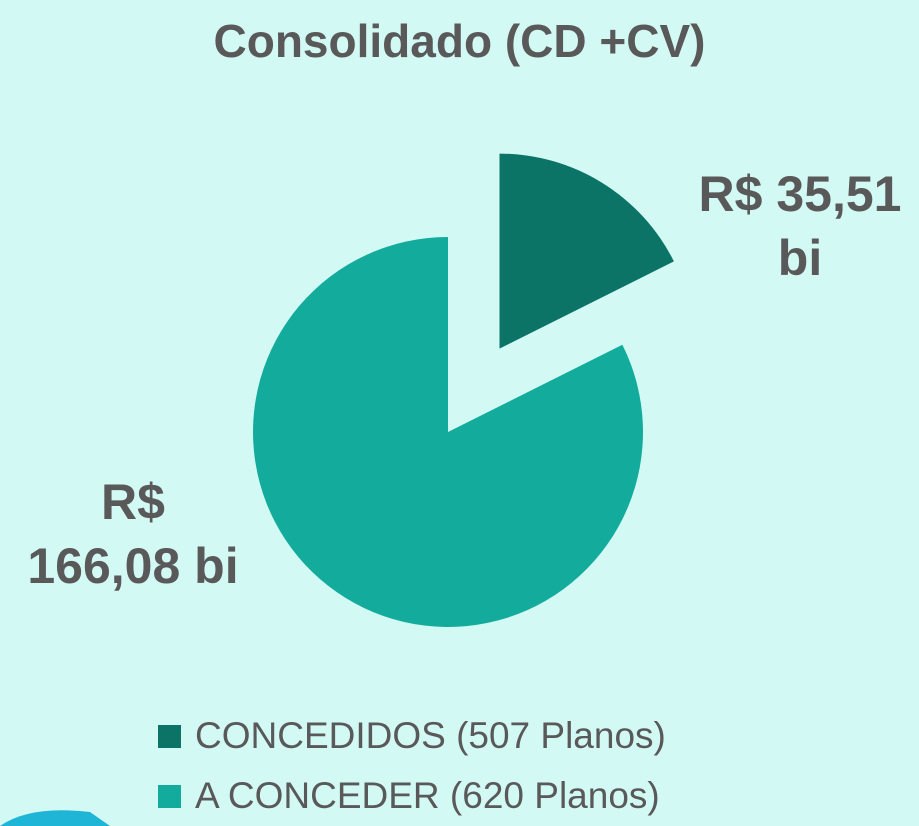 This screenshot has width=919, height=826. What do you see at coordinates (133, 534) in the screenshot?
I see `data-label: R$ 166,08 bi` at bounding box center [133, 534].